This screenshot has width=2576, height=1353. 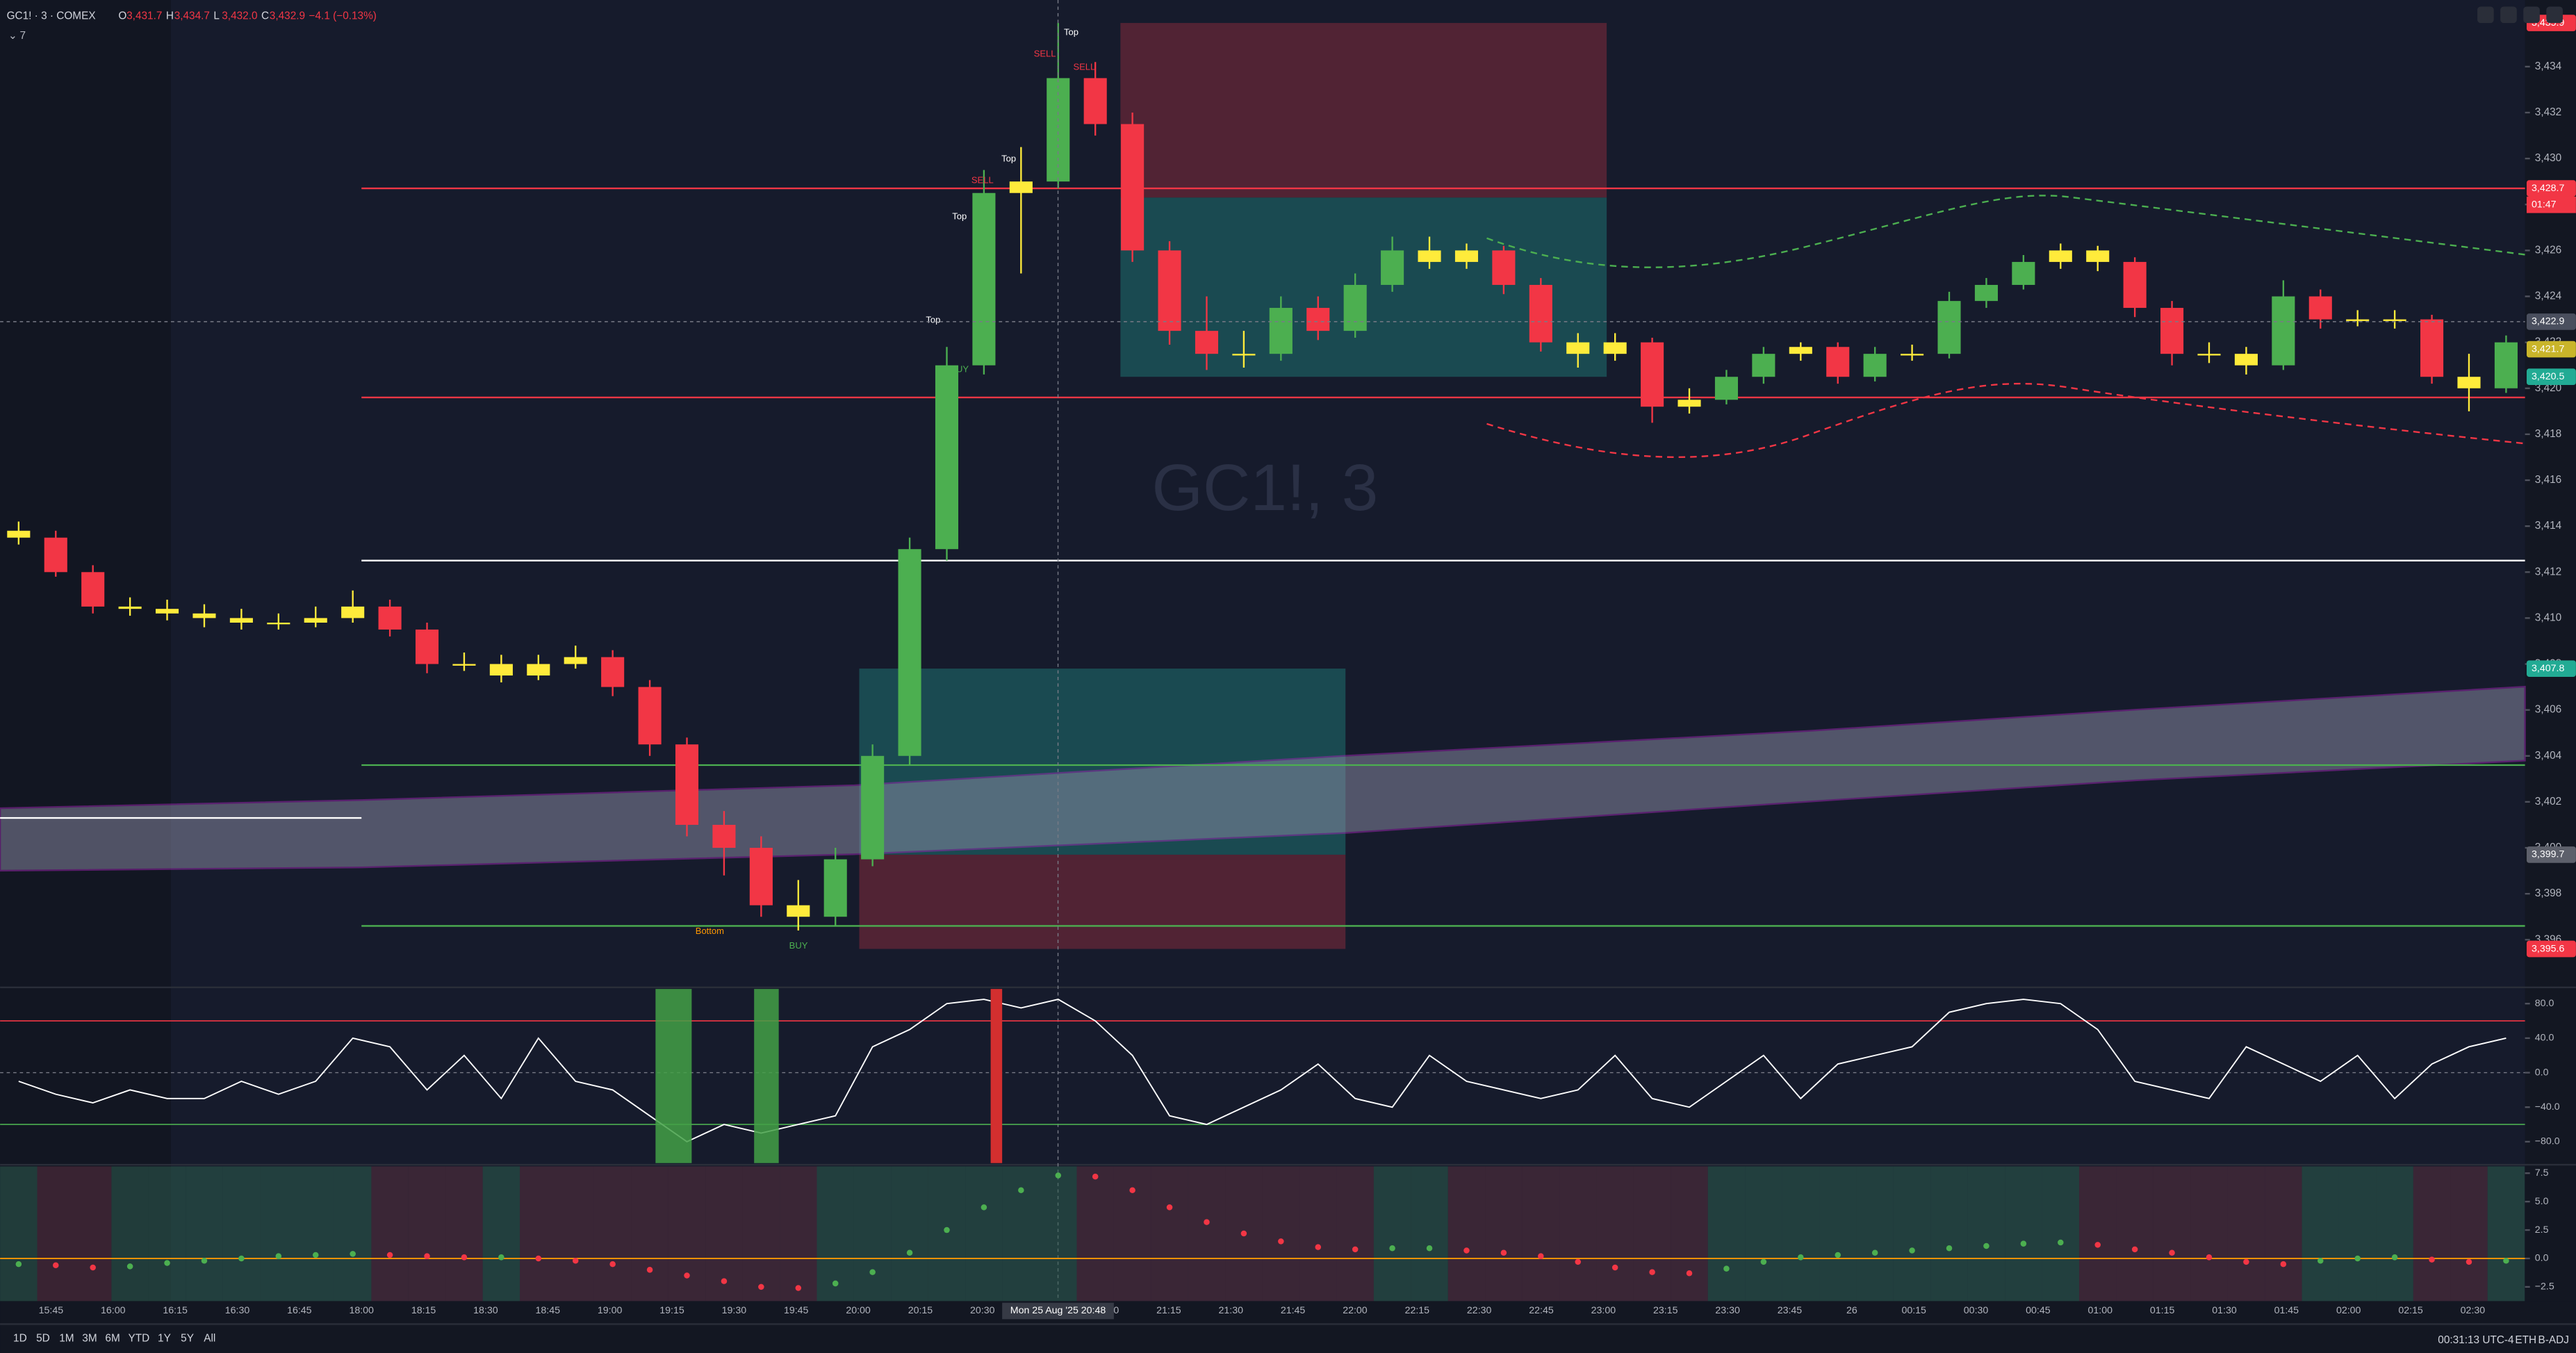 I want to click on signal-bar, so click(x=766, y=1076).